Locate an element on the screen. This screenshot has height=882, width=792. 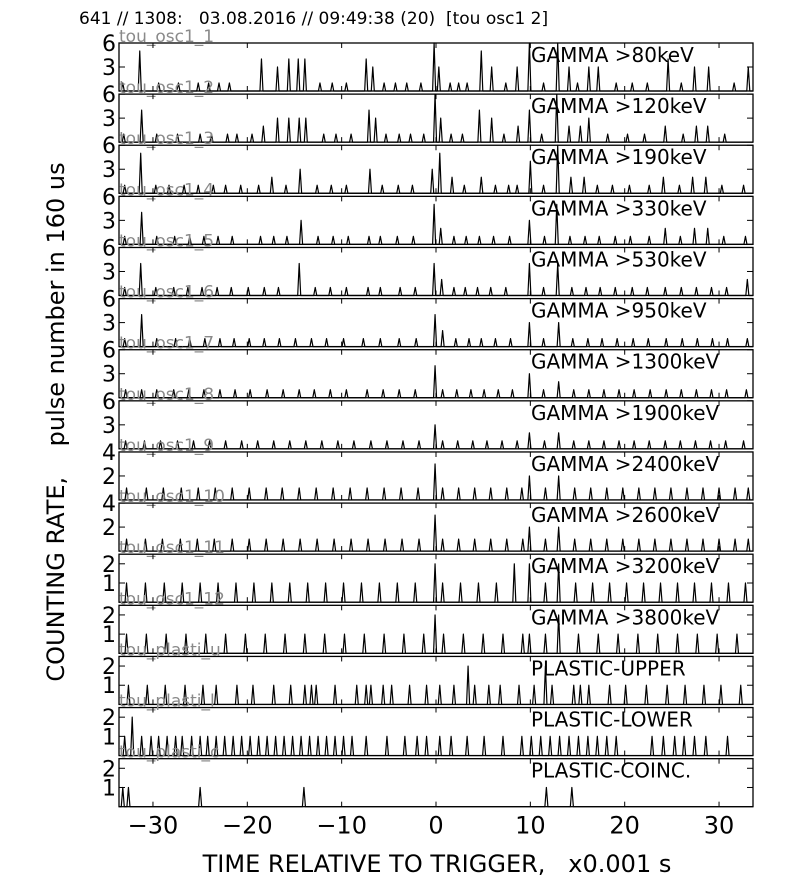
panel-energy-label: GAMMA >2600keV is located at coordinates (625, 515).